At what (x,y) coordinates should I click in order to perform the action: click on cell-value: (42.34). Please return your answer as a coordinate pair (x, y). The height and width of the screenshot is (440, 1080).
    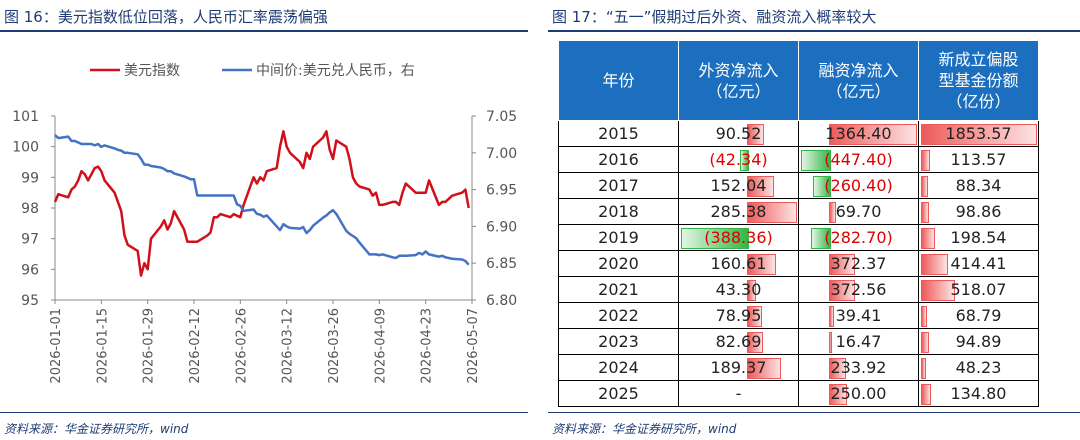
    Looking at the image, I should click on (738, 159).